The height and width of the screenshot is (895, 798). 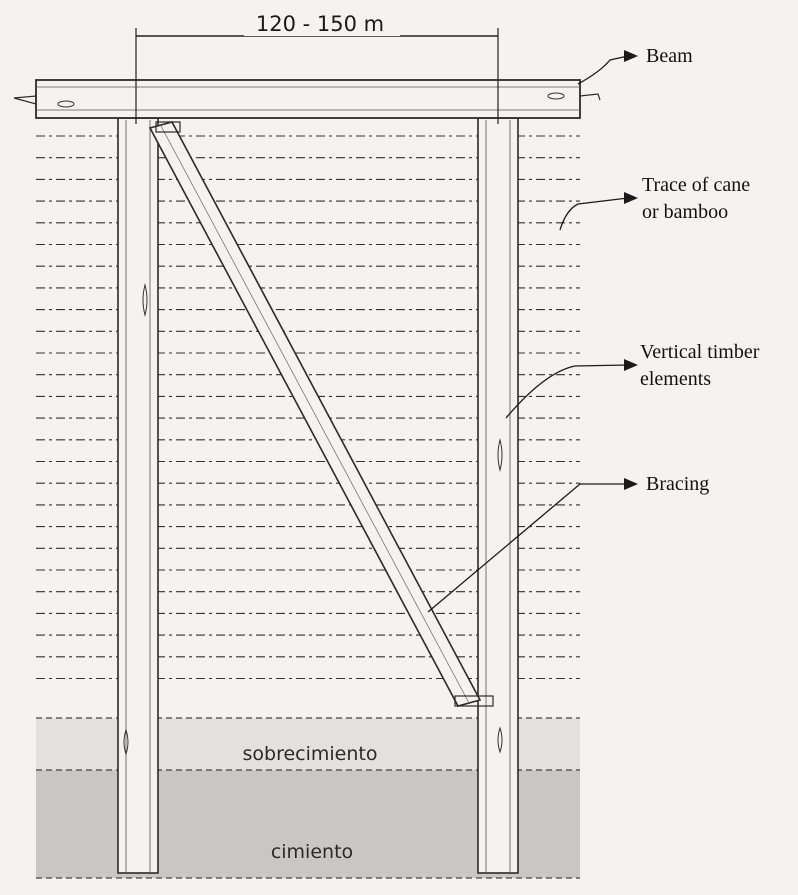 I want to click on sobrecimiento-label: sobrecimiento, so click(x=310, y=754).